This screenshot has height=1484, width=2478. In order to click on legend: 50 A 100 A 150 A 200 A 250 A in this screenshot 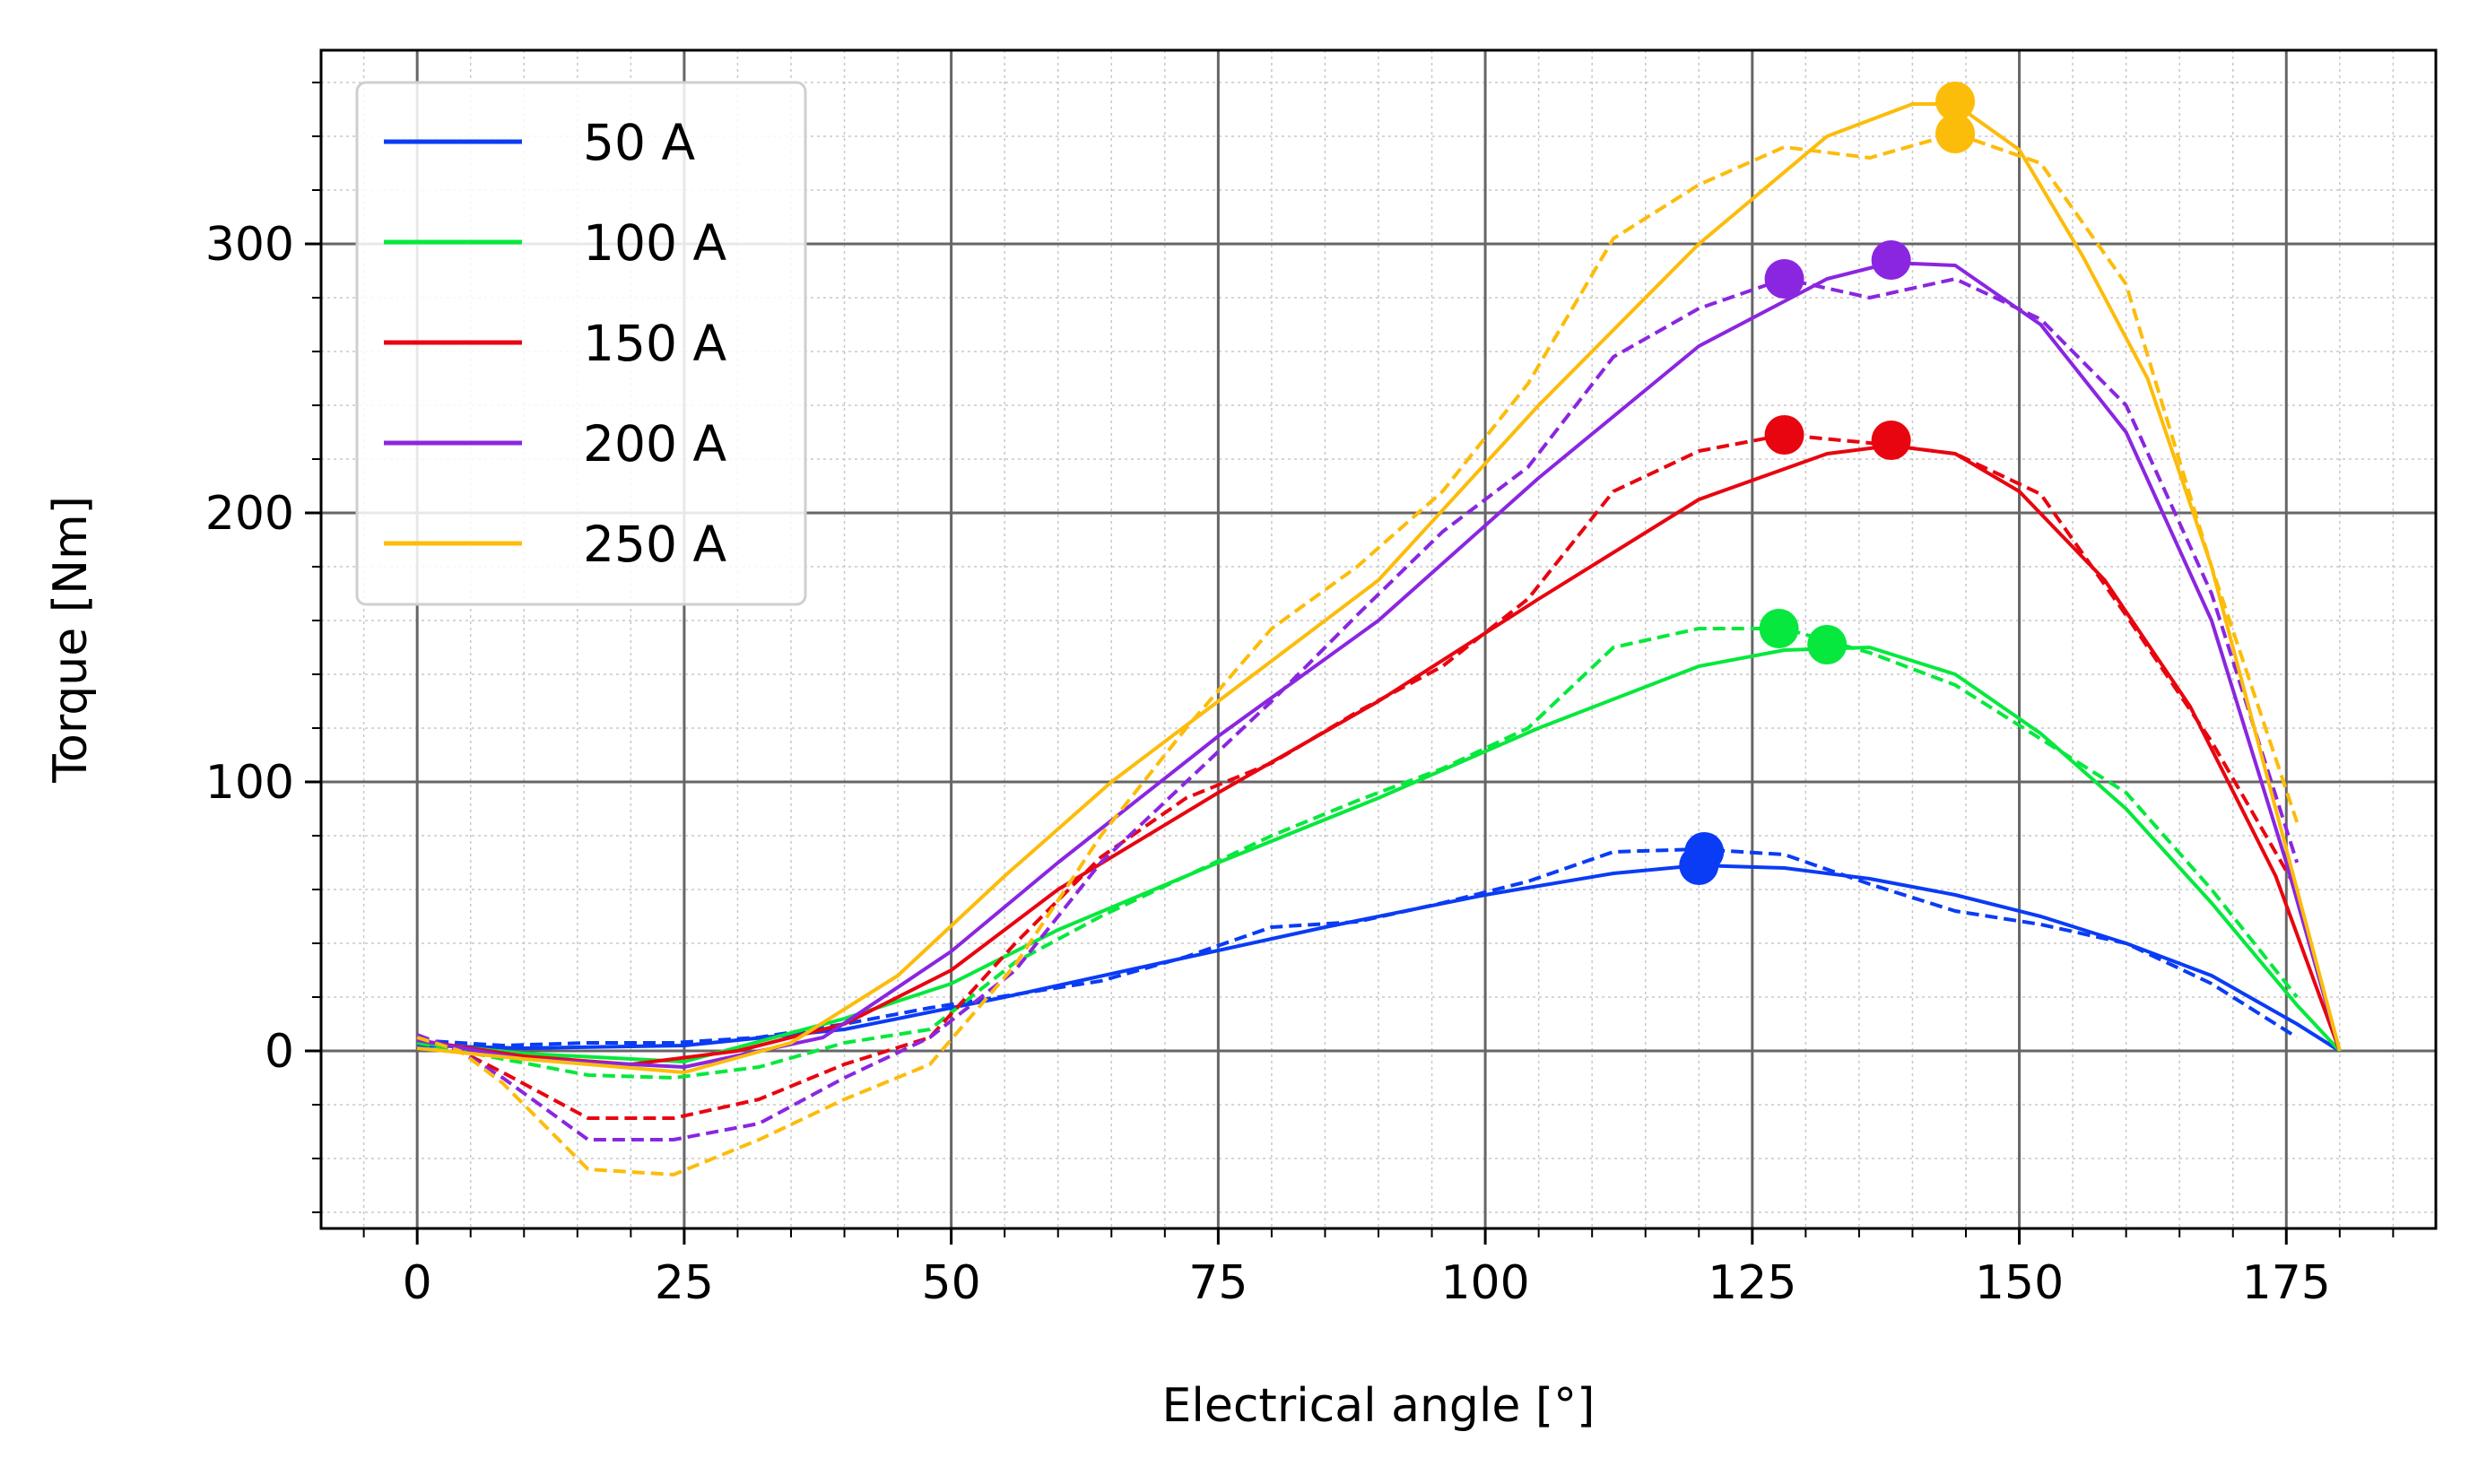, I will do `click(581, 344)`.